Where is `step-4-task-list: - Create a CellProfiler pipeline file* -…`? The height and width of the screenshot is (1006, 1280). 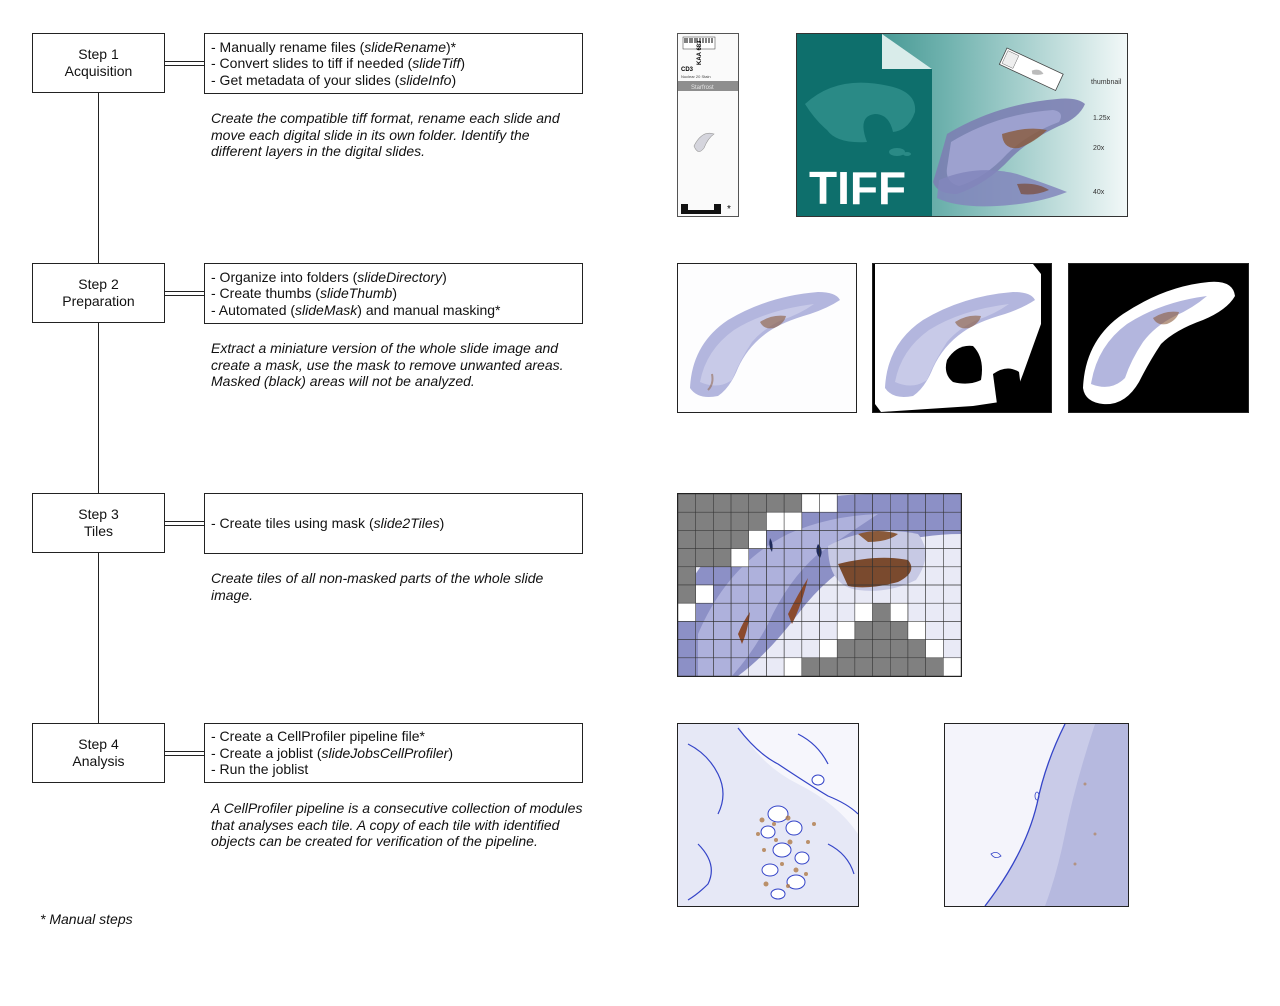
step-4-task-list: - Create a CellProfiler pipeline file* -… is located at coordinates (393, 753).